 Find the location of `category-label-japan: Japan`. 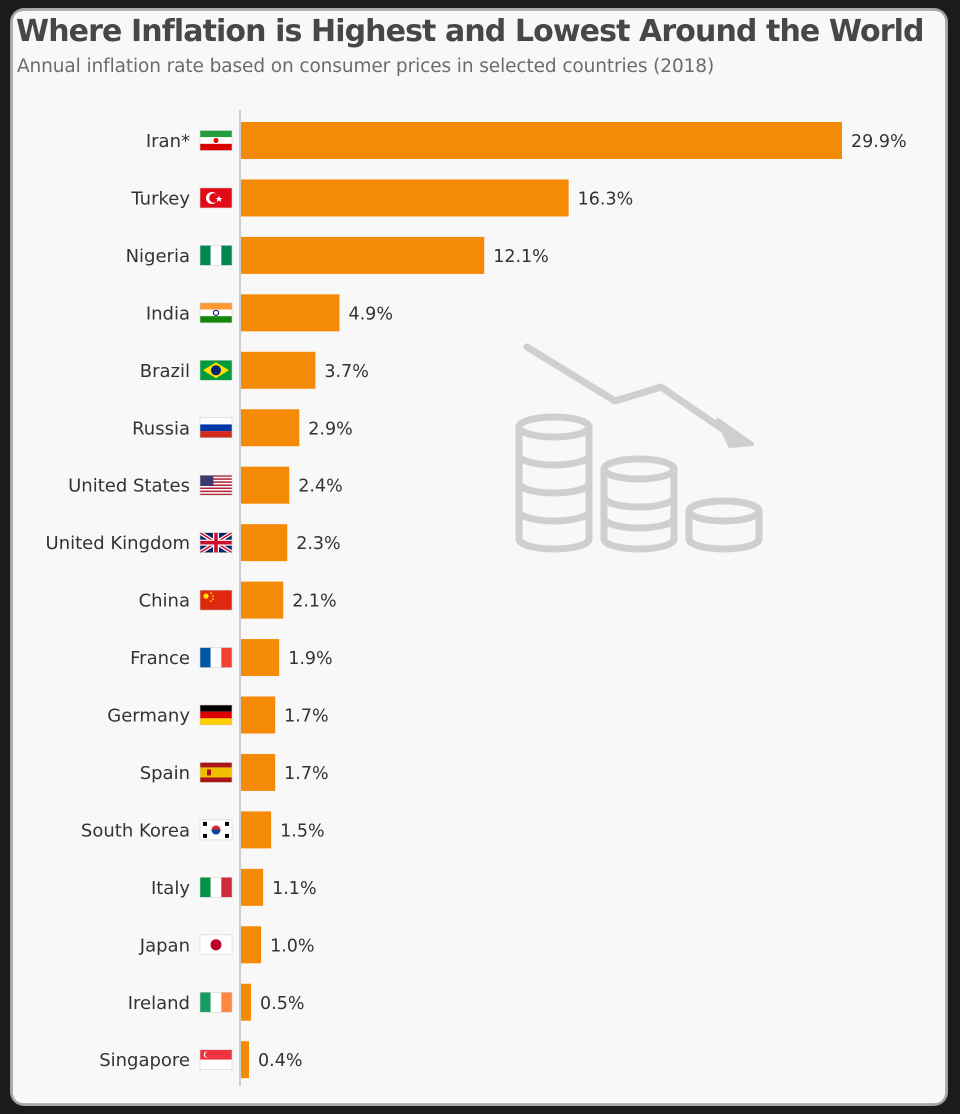

category-label-japan: Japan is located at coordinates (164, 945).